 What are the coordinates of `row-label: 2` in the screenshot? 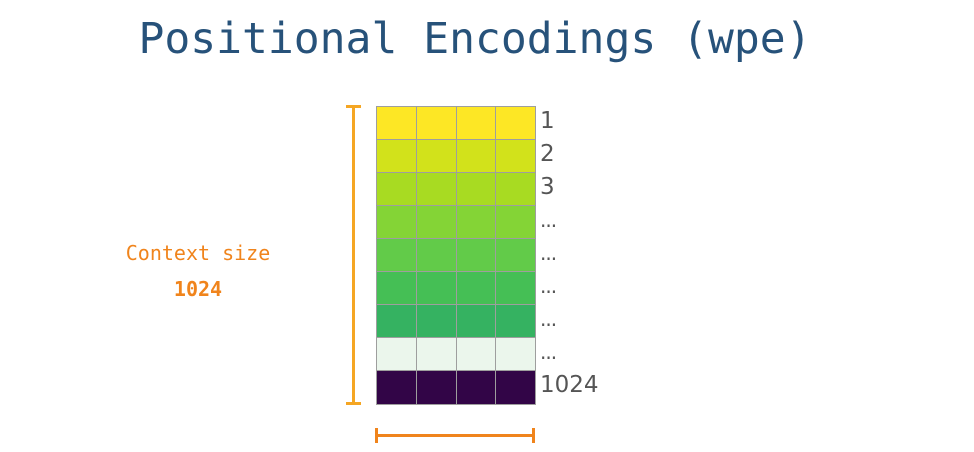 It's located at (547, 154).